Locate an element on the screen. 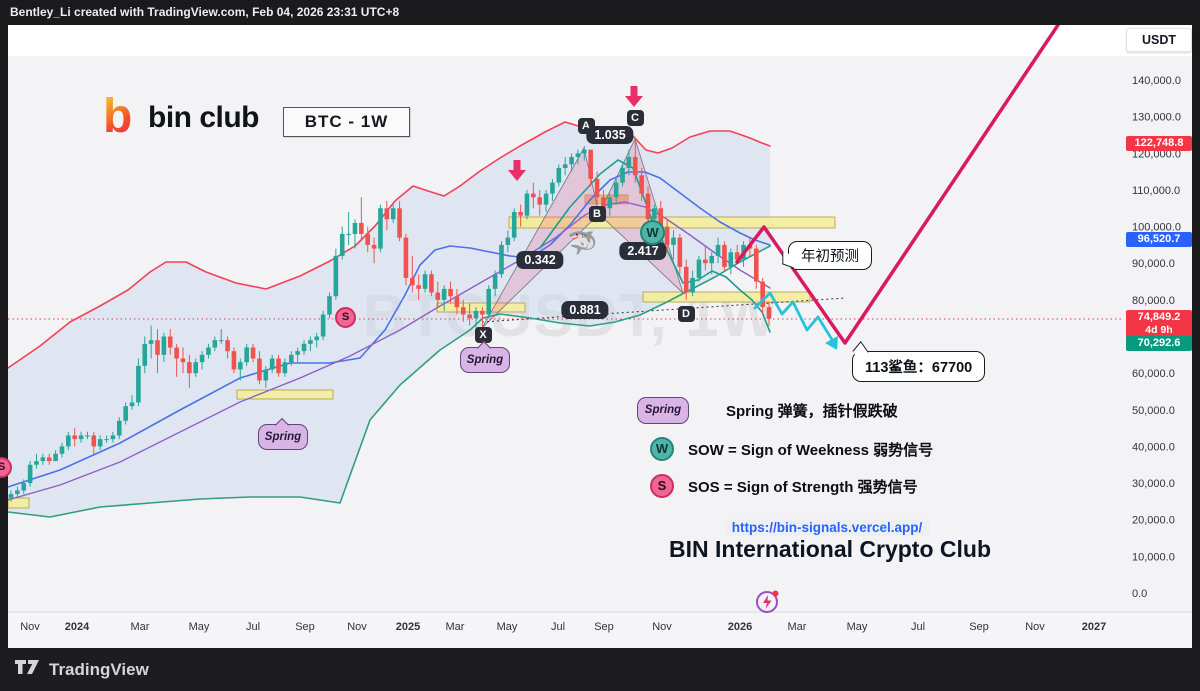 This screenshot has width=1200, height=691. pattern-triangle-xab is located at coordinates (540, 237).